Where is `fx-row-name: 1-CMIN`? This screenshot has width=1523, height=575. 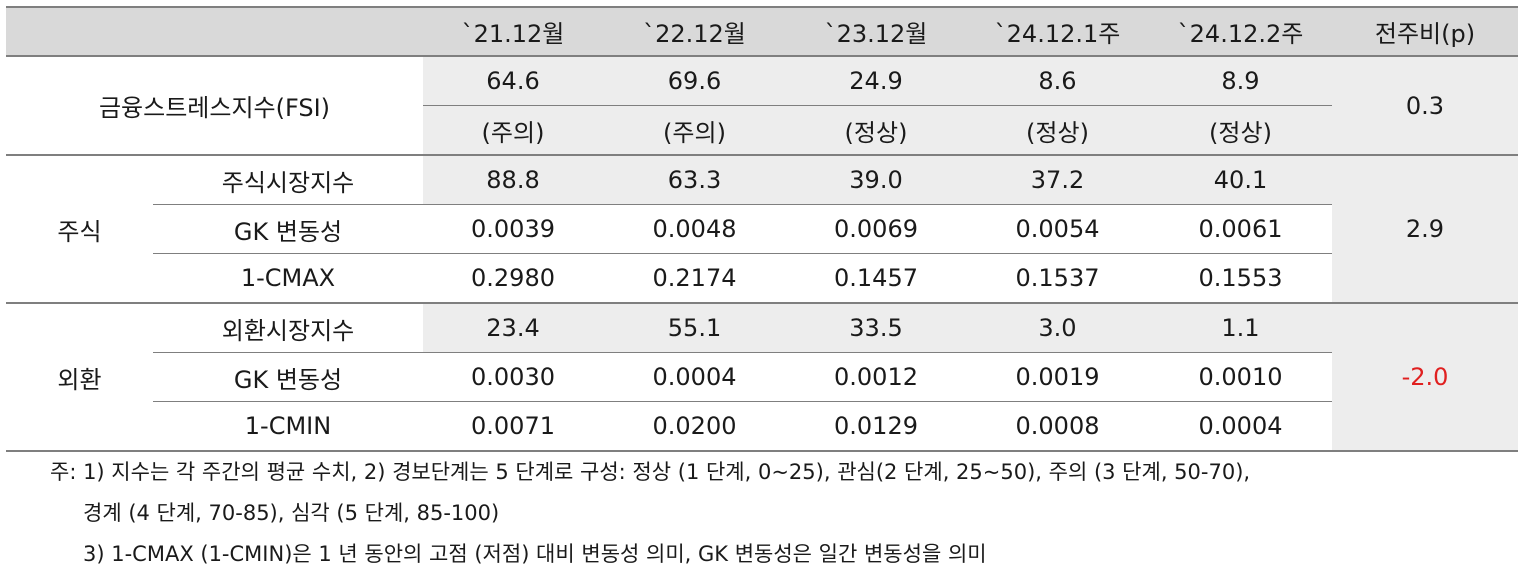
fx-row-name: 1-CMIN is located at coordinates (288, 426).